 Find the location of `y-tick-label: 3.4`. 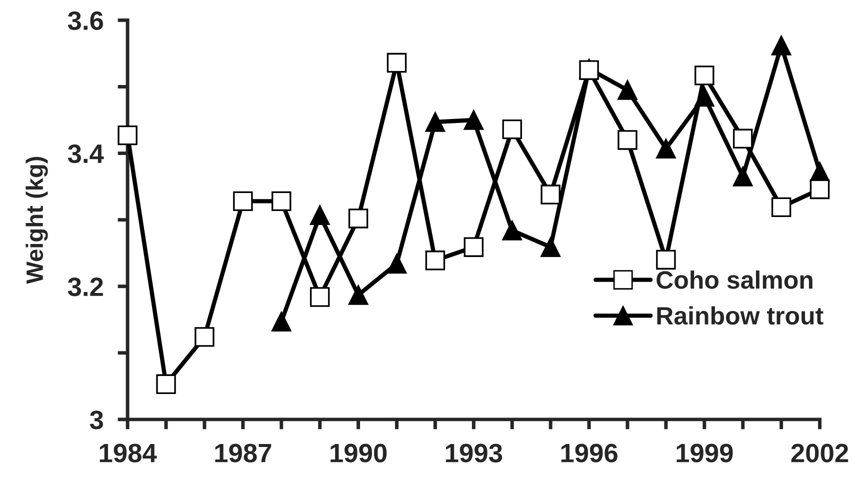

y-tick-label: 3.4 is located at coordinates (86, 154).